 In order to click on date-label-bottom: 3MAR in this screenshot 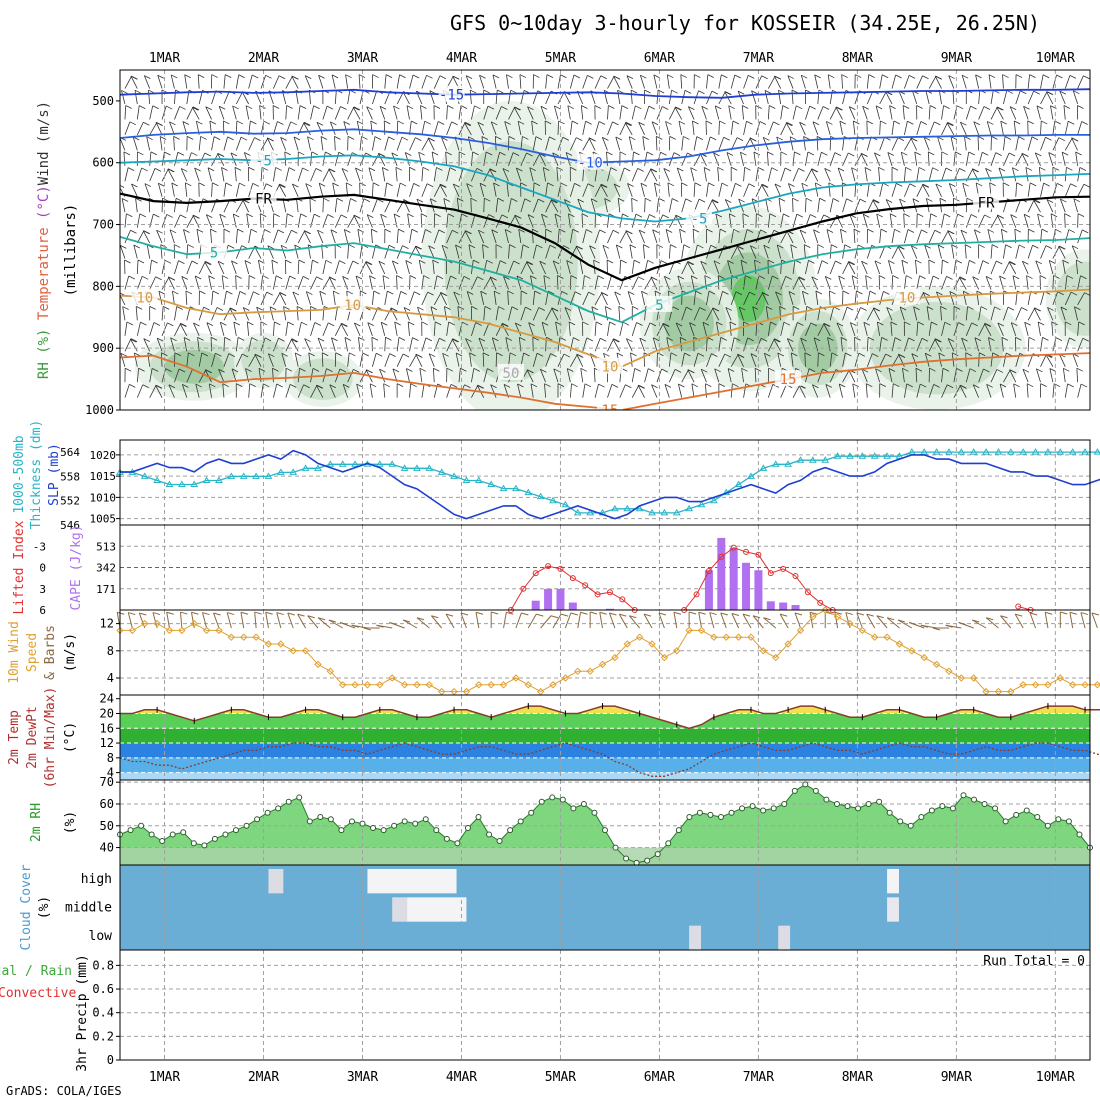, I will do `click(362, 1077)`.